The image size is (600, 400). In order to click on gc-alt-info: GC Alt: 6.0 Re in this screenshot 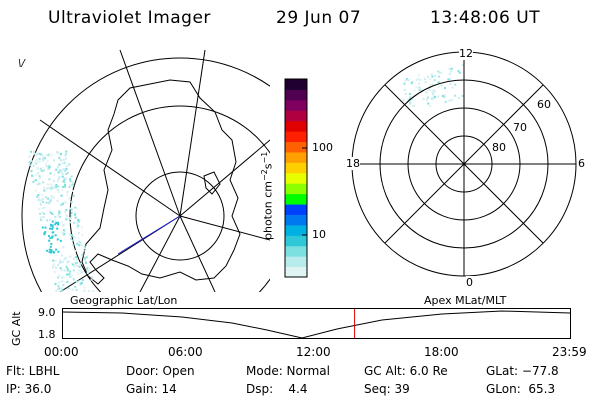, I will do `click(406, 371)`.